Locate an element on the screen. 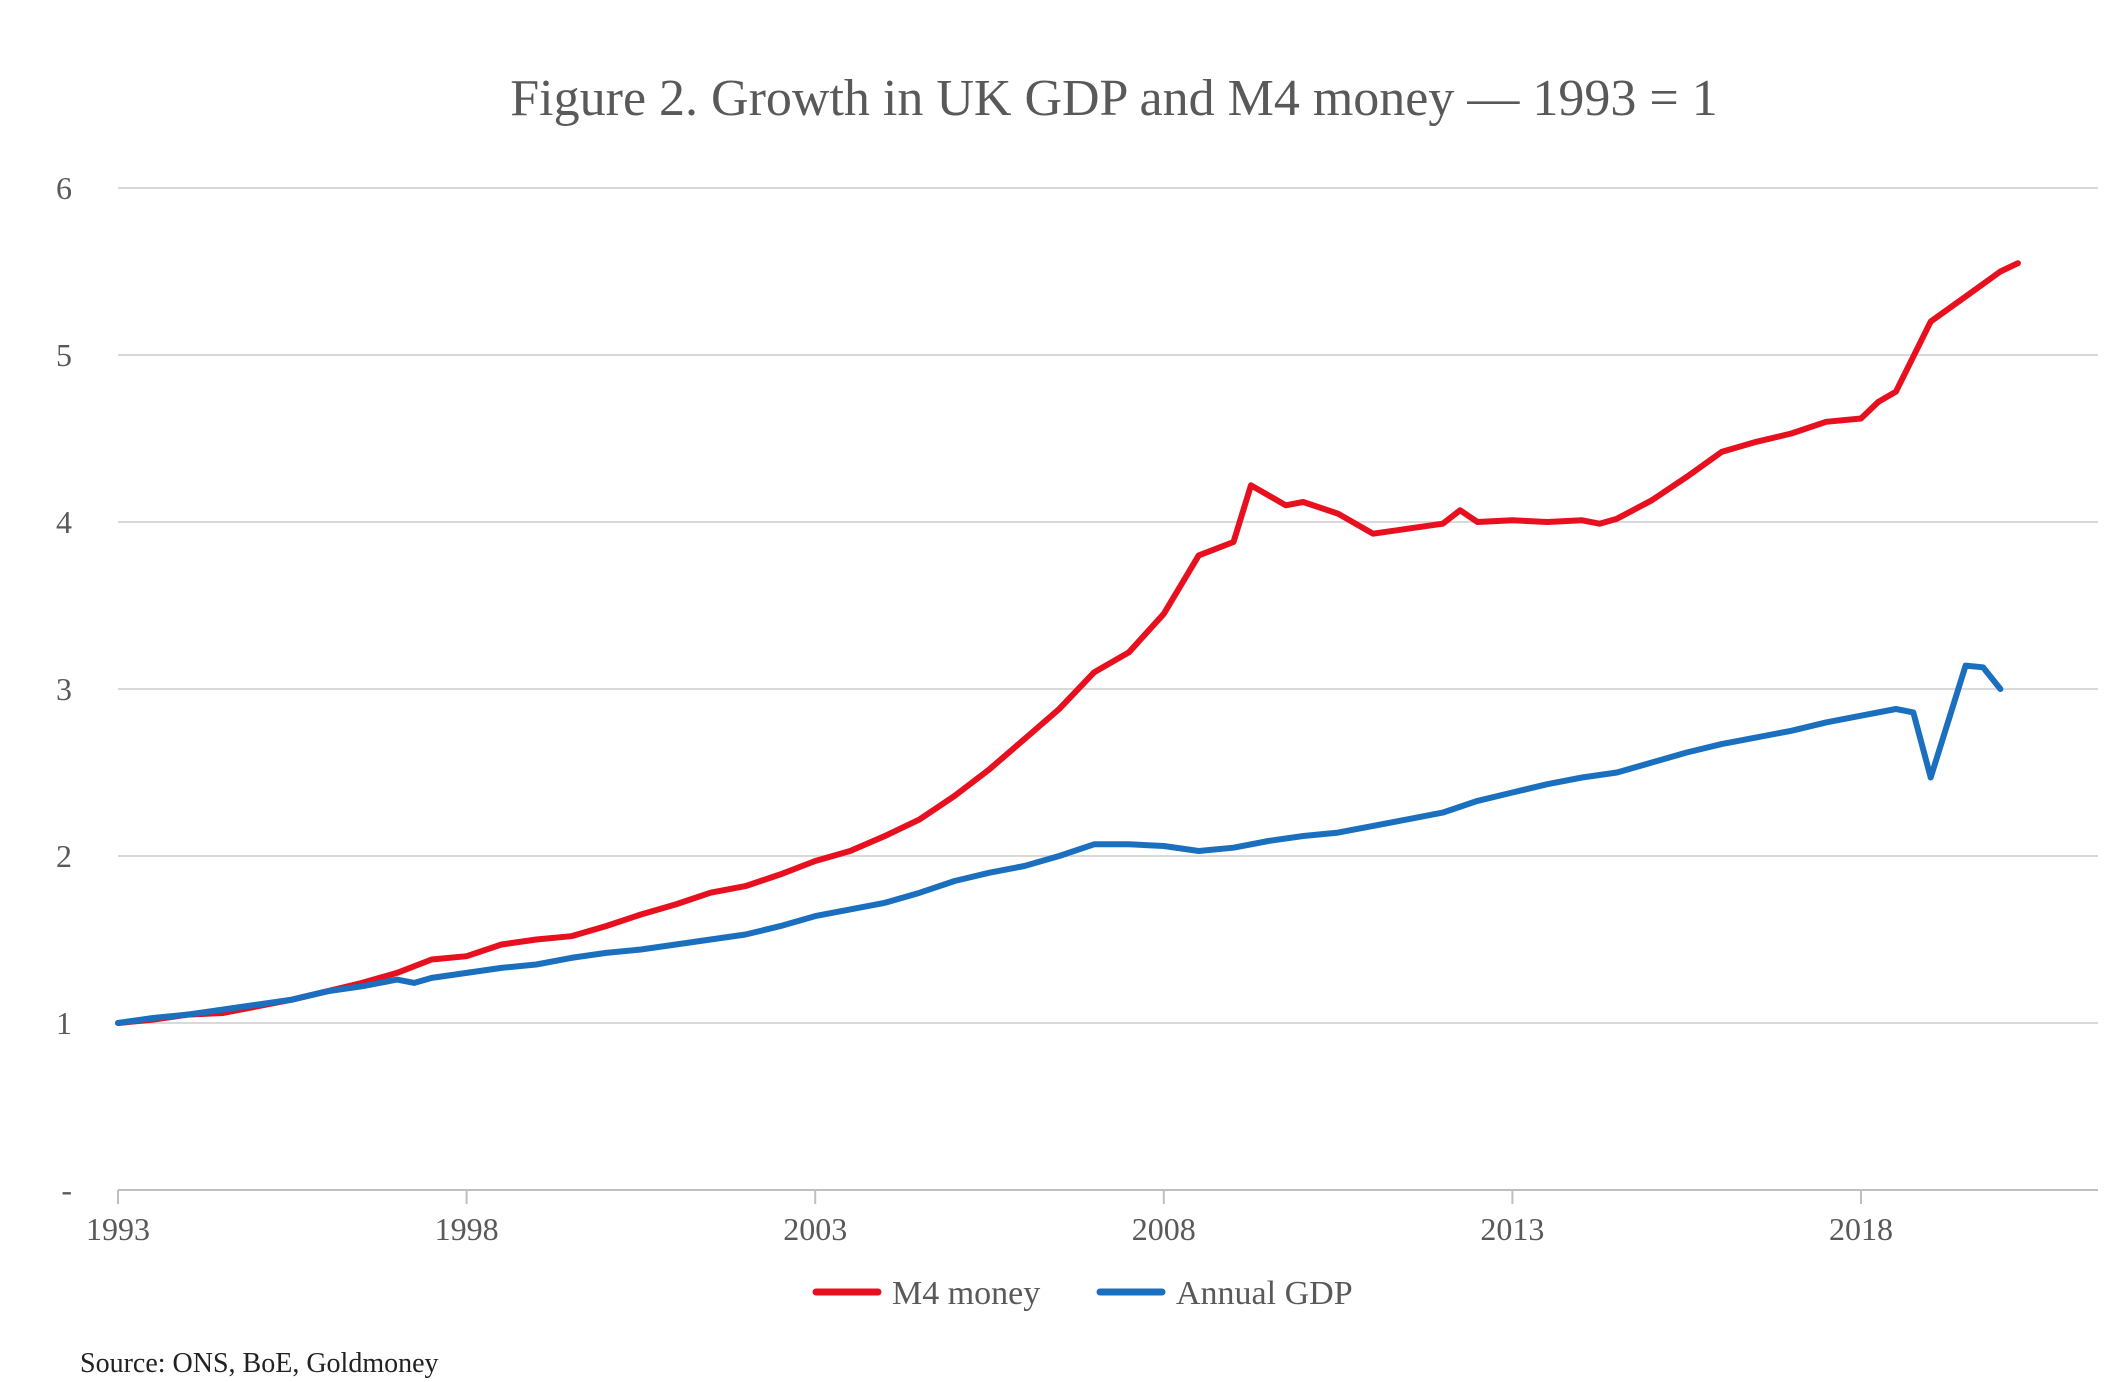 The width and height of the screenshot is (2128, 1382). legend: M4 money Annual GDP is located at coordinates (1082, 1293).